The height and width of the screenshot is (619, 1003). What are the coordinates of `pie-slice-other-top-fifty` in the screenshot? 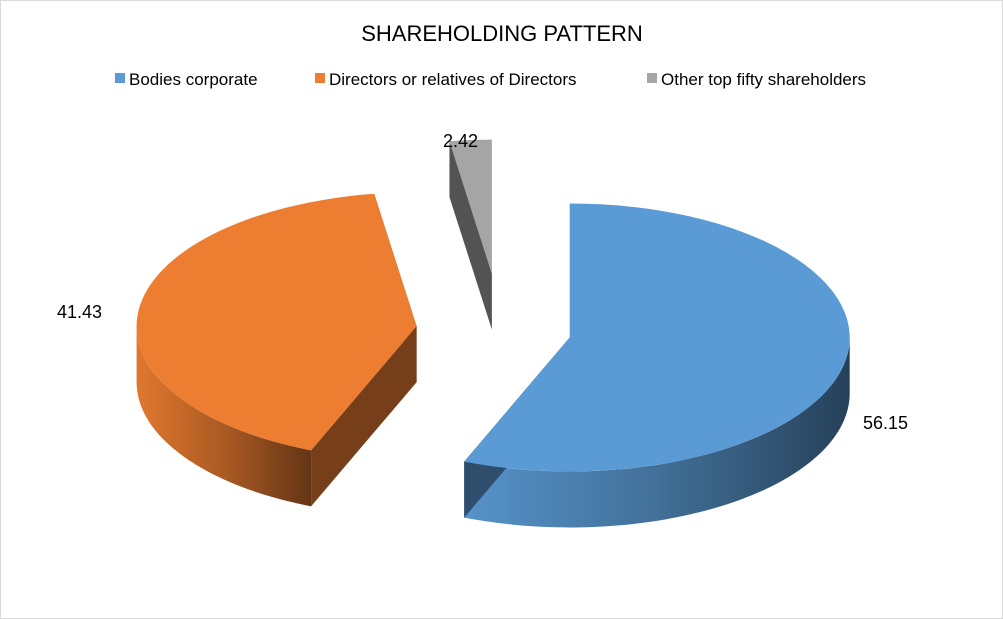 It's located at (470, 234).